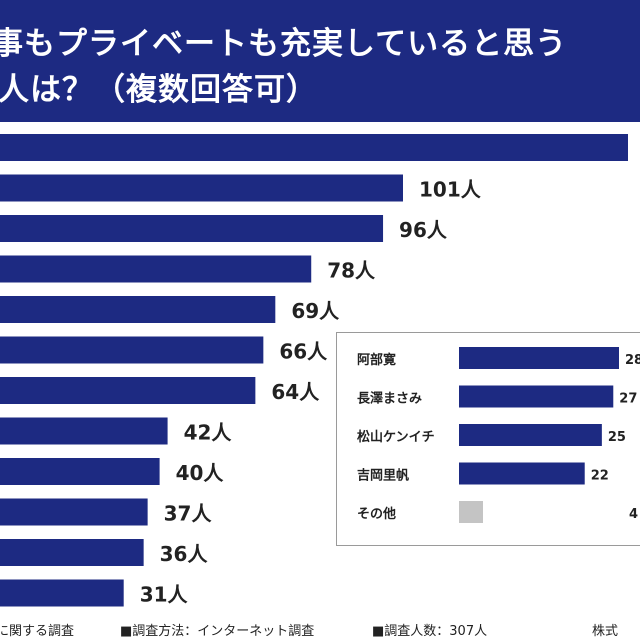  I want to click on main-bar-value-label-4: 69人, so click(315, 311).